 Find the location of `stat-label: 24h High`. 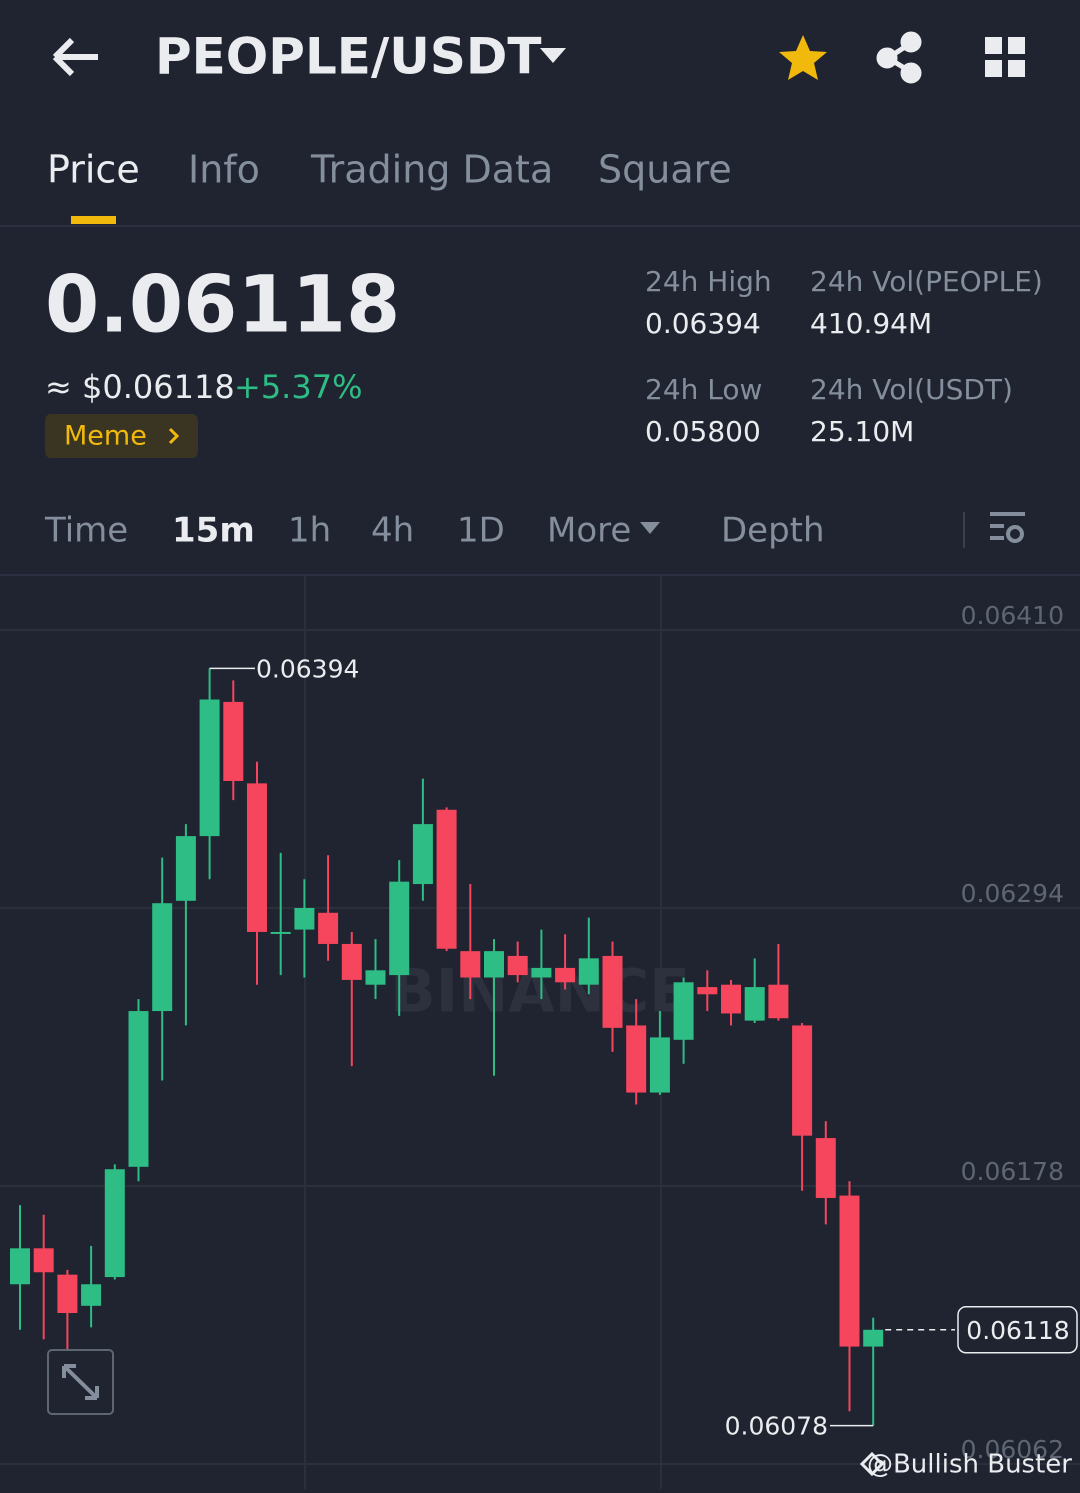

stat-label: 24h High is located at coordinates (708, 281).